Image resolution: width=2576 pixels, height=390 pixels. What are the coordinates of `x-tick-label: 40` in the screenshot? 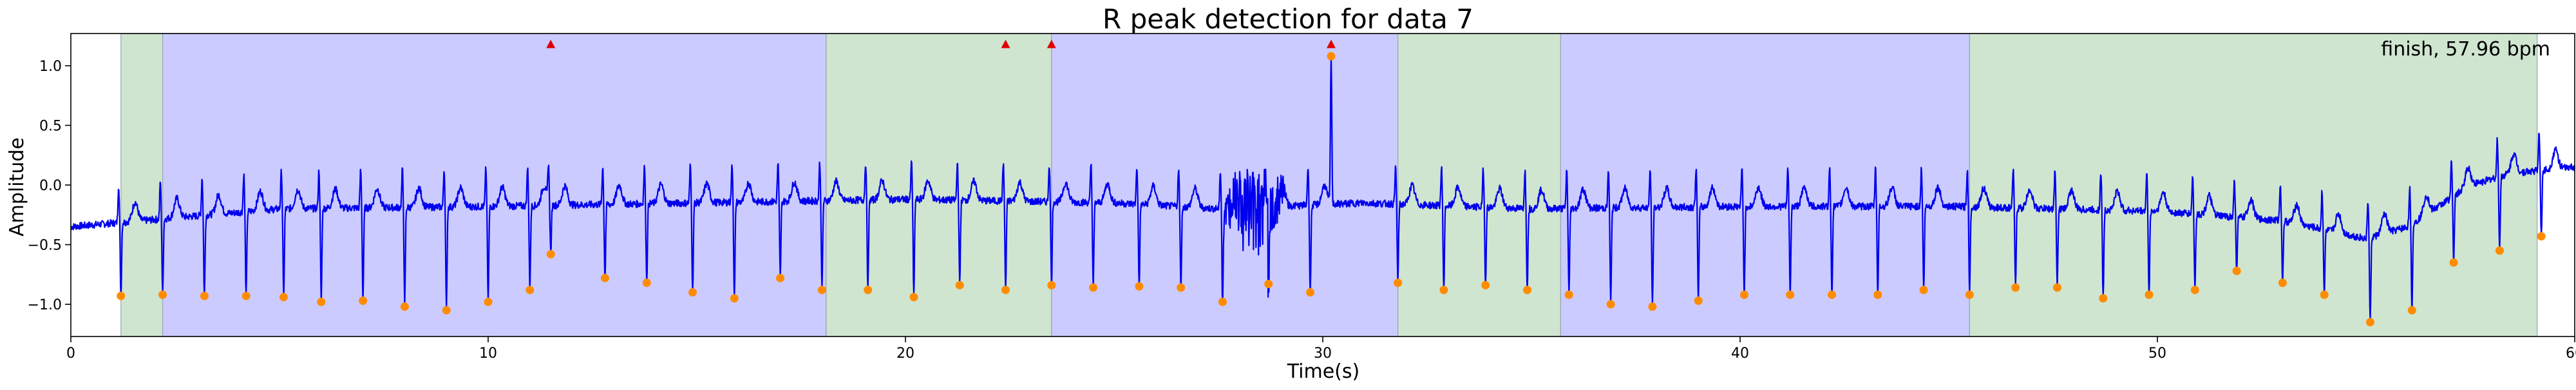 It's located at (1740, 354).